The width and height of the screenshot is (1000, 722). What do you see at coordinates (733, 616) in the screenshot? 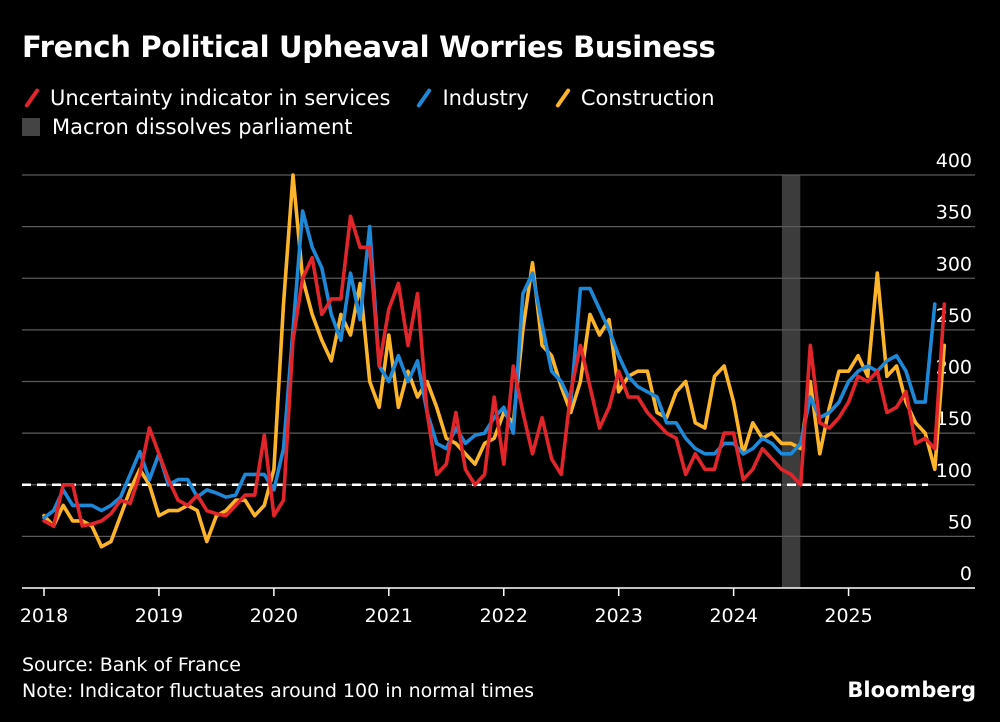
I see `x-tick-label-2024: 2024` at bounding box center [733, 616].